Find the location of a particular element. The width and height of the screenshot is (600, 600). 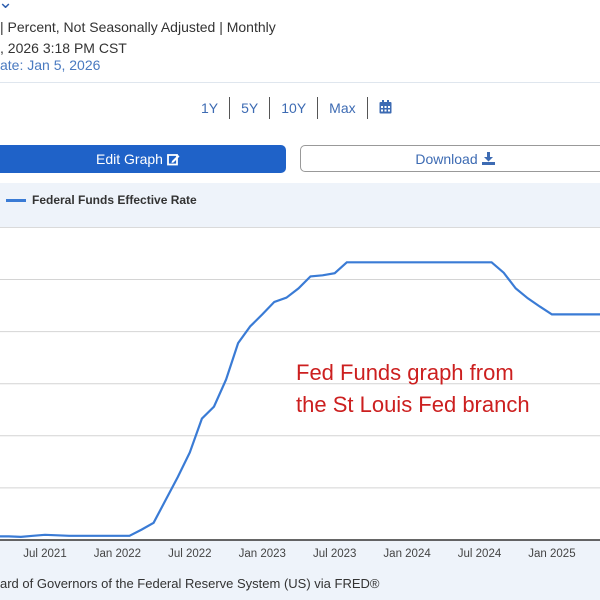

legend-label: Federal Funds Effective Rate is located at coordinates (114, 200).